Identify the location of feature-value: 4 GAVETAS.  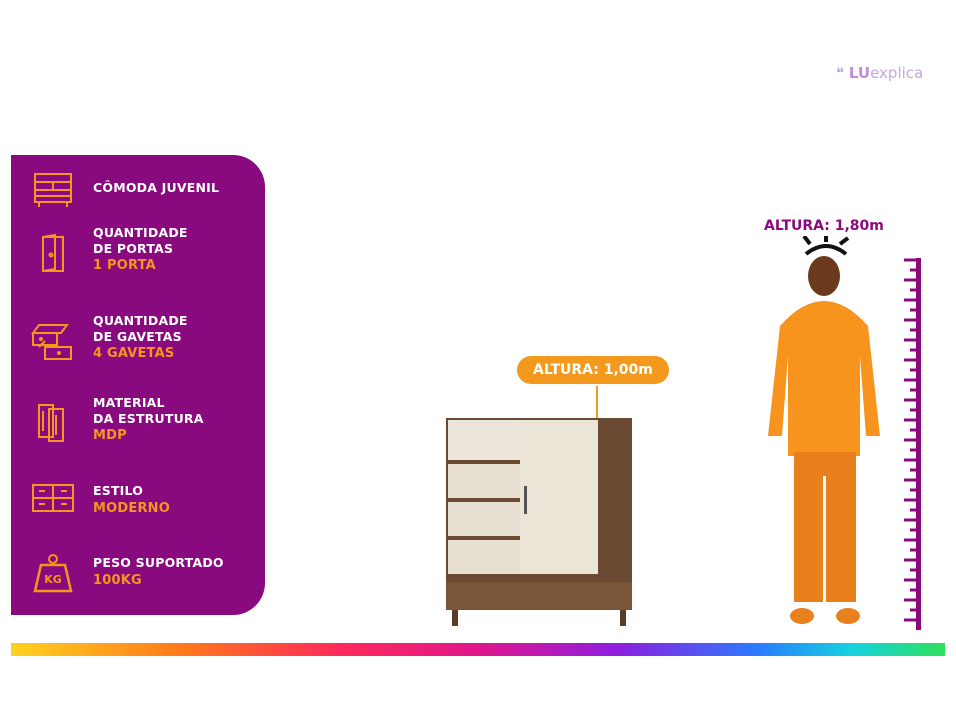
(134, 353).